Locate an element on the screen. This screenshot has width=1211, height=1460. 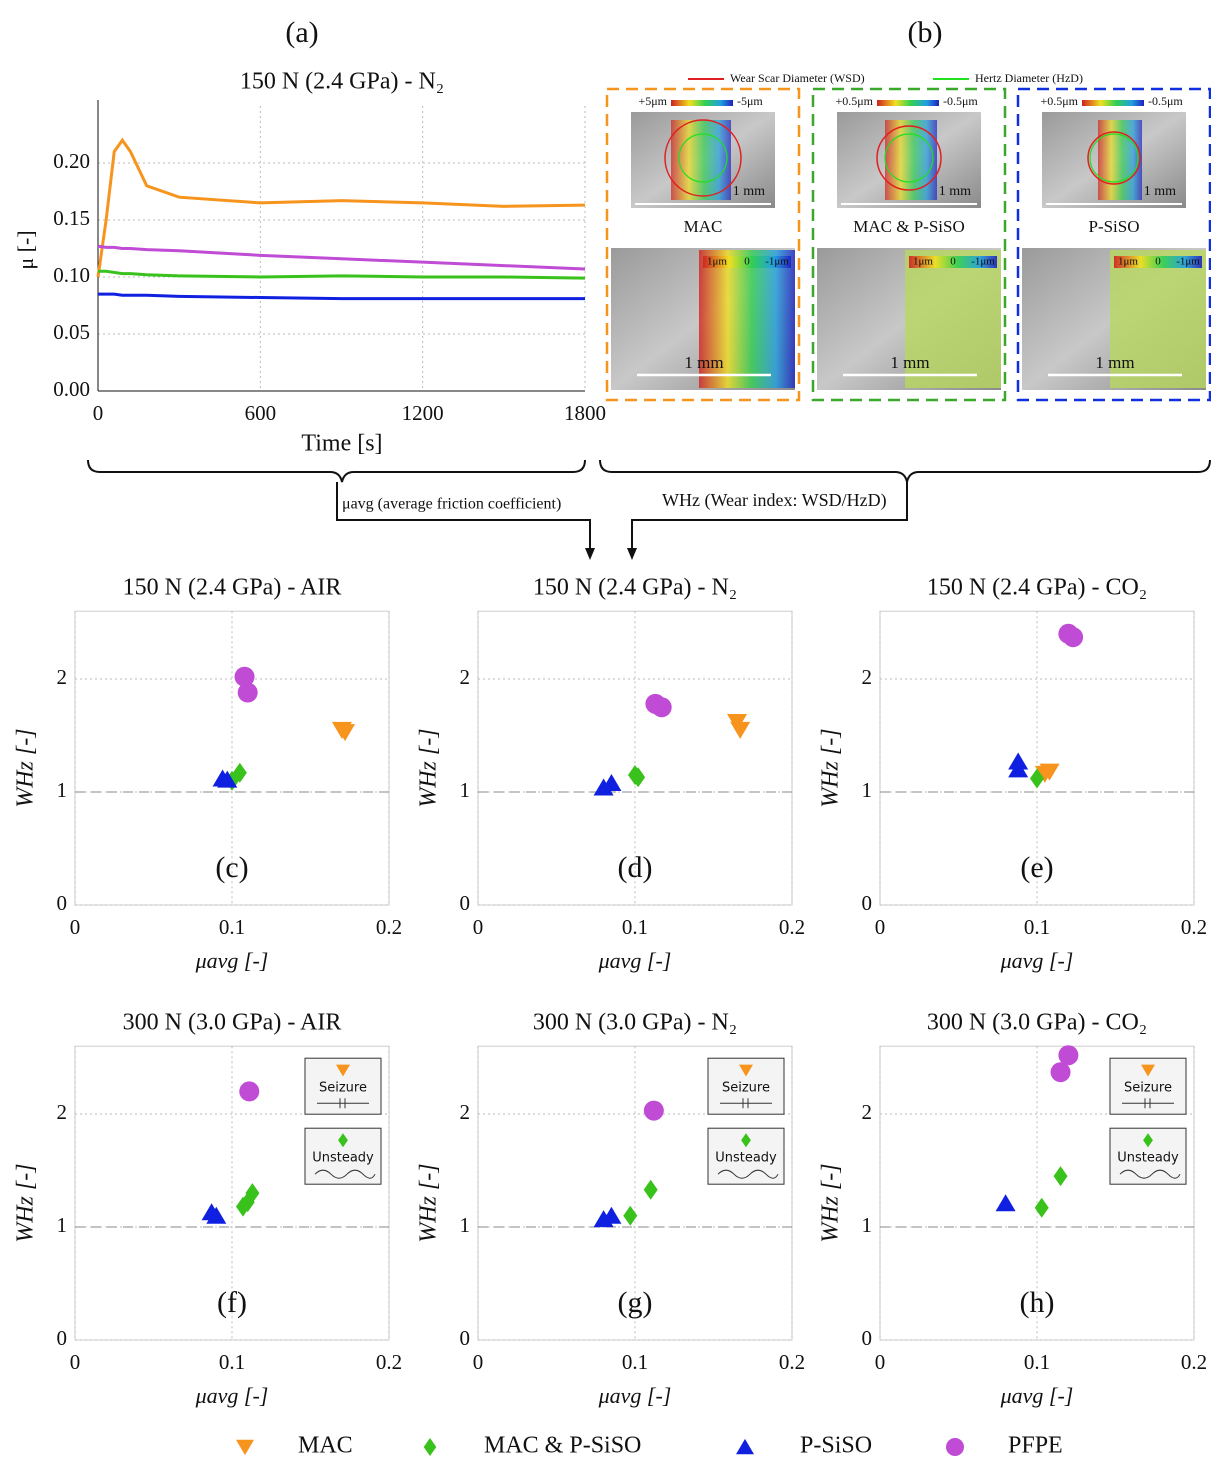
legend-label: Wear Scar Diameter (WSD) is located at coordinates (797, 78).